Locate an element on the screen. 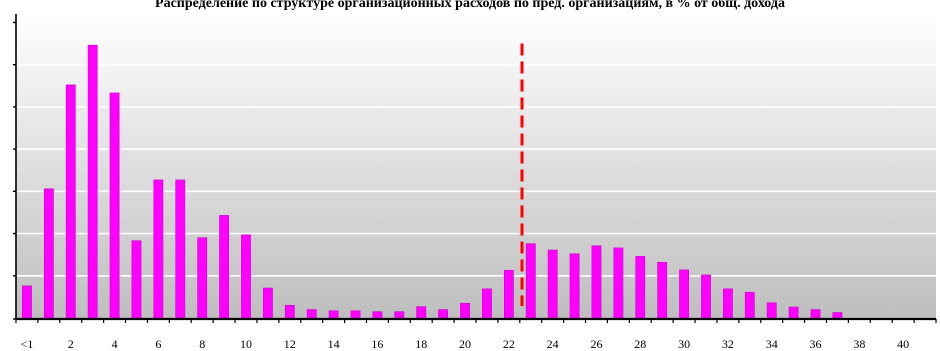 This screenshot has height=351, width=940. bar-<1 is located at coordinates (27, 302).